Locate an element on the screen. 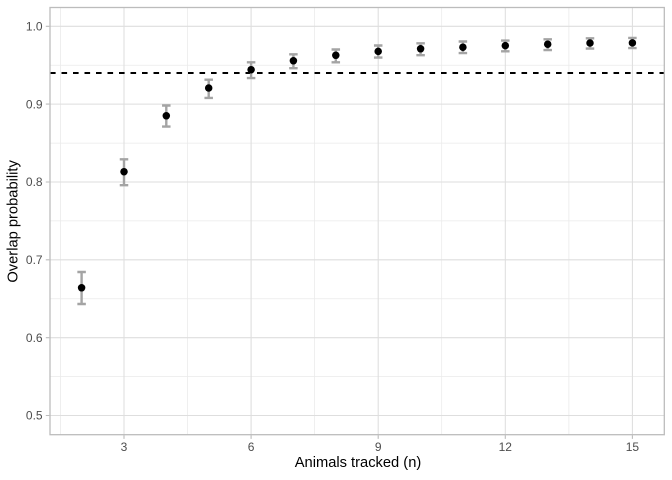 This screenshot has width=672, height=480. svg-text: 0.9 is located at coordinates (34, 104).